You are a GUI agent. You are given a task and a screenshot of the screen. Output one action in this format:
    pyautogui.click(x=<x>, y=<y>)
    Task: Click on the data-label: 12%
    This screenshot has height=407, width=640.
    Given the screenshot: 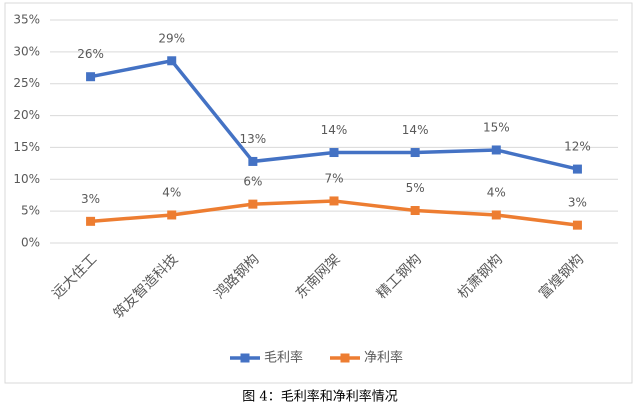 What is the action you would take?
    pyautogui.click(x=577, y=147)
    